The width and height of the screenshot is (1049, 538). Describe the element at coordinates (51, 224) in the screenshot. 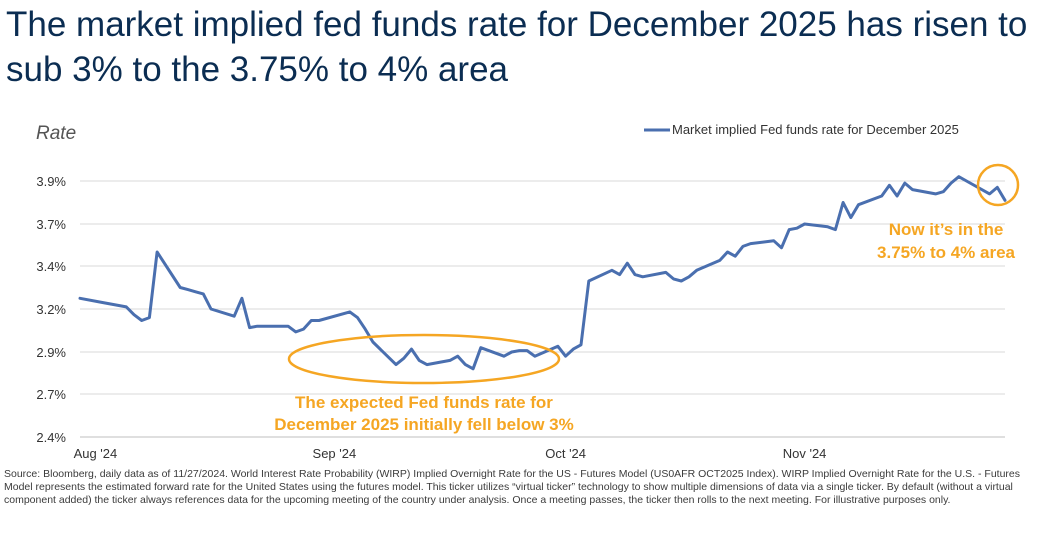

I see `y-tick-label: 3.7%` at that location.